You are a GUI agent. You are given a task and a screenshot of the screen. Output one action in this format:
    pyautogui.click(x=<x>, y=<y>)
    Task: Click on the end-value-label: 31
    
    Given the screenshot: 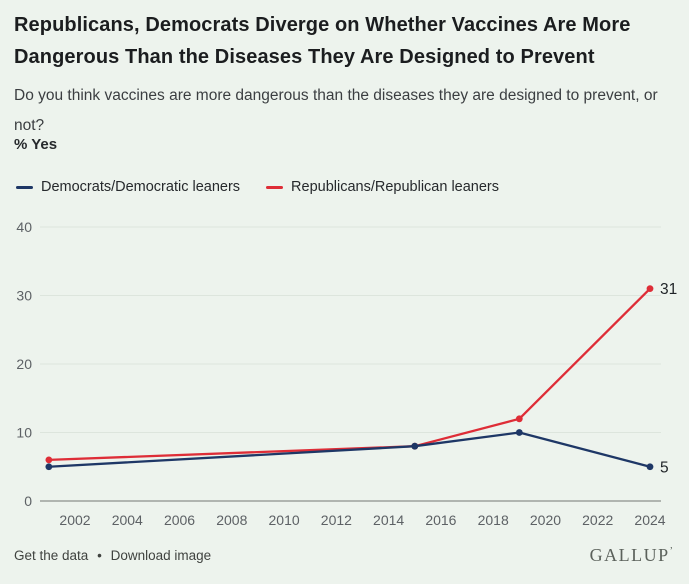 What is the action you would take?
    pyautogui.click(x=668, y=289)
    